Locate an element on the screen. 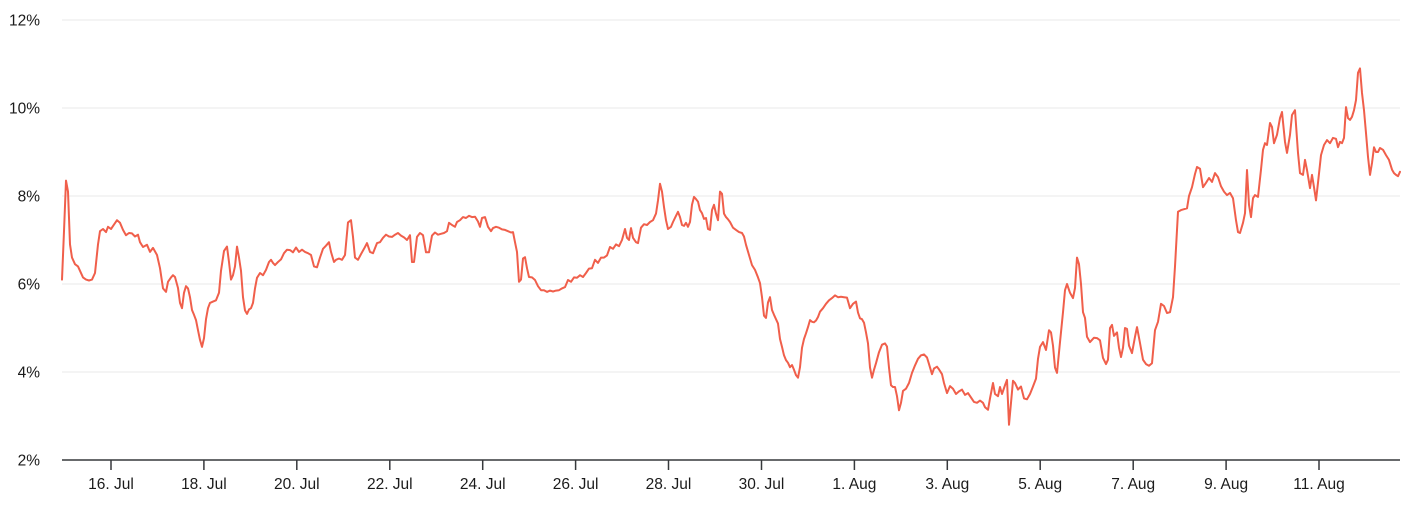 The image size is (1411, 511). x-axis-label: 24. Jul is located at coordinates (483, 484).